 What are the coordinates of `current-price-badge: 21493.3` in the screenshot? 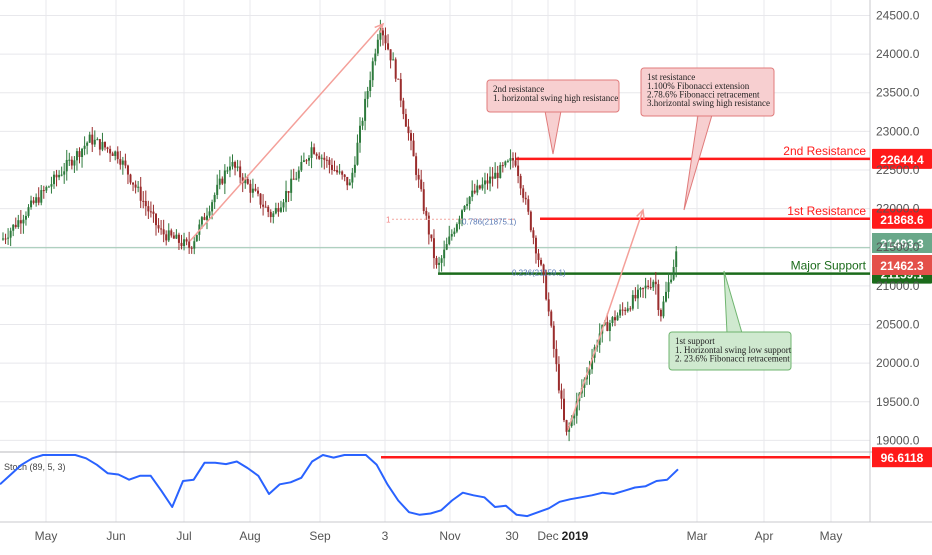 It's located at (902, 243).